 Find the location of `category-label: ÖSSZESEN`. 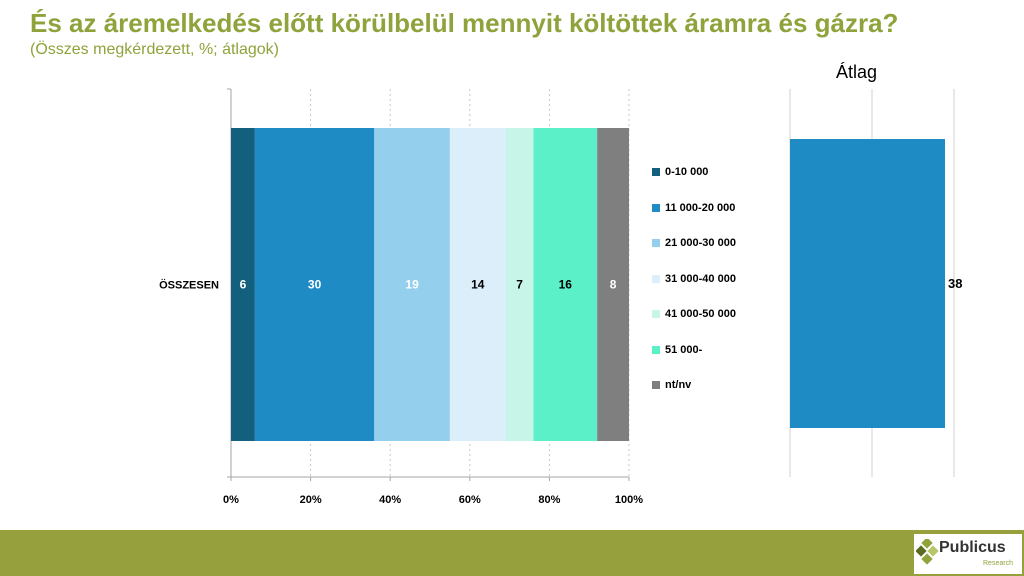

category-label: ÖSSZESEN is located at coordinates (189, 285).